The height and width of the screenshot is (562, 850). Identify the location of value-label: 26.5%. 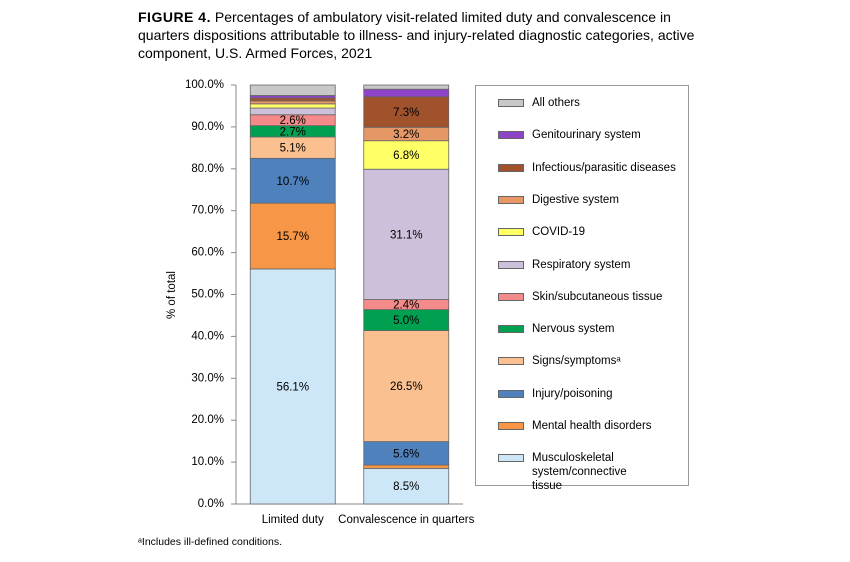
(406, 387).